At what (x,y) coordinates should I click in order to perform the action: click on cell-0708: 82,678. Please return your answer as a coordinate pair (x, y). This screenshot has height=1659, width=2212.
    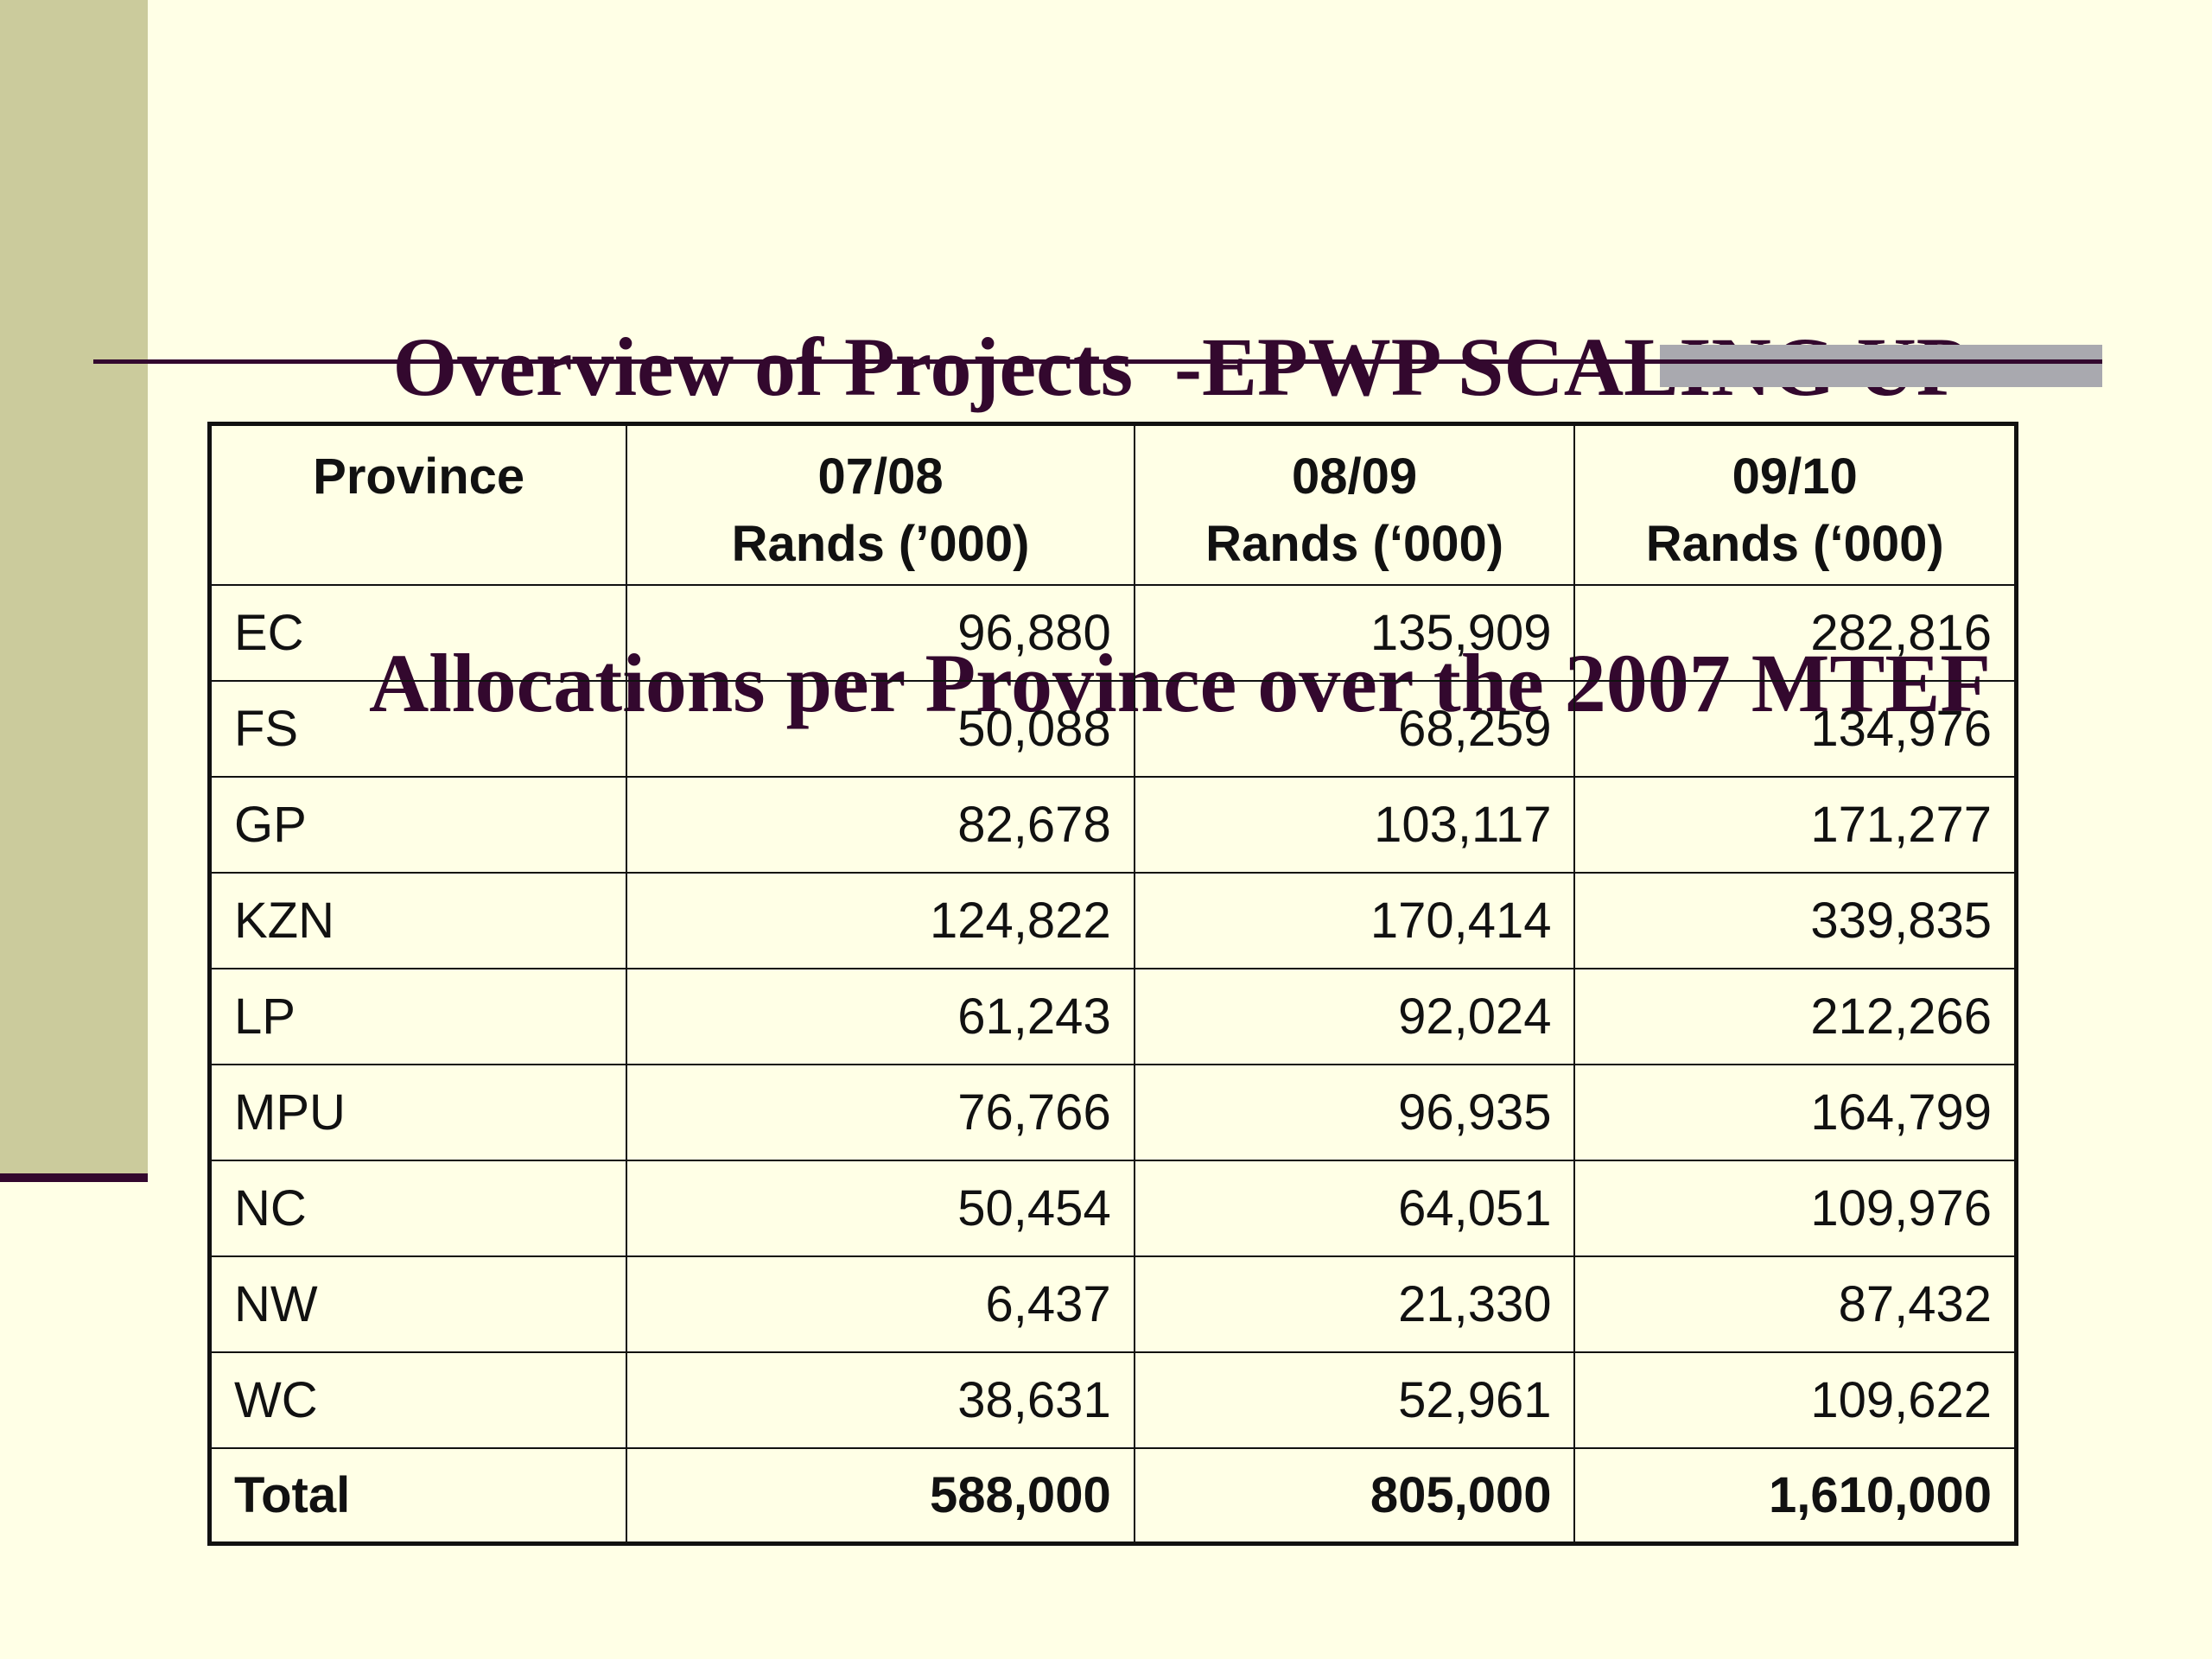
    Looking at the image, I should click on (880, 824).